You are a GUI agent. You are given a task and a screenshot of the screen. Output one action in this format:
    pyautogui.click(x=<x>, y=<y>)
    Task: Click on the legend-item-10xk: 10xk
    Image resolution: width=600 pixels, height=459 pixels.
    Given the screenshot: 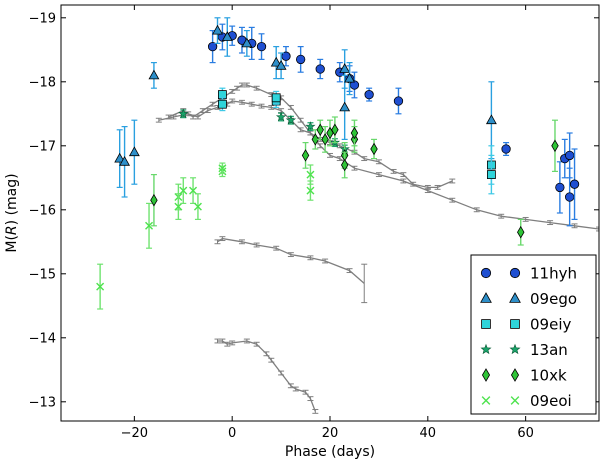 What is the action you would take?
    pyautogui.click(x=524, y=376)
    